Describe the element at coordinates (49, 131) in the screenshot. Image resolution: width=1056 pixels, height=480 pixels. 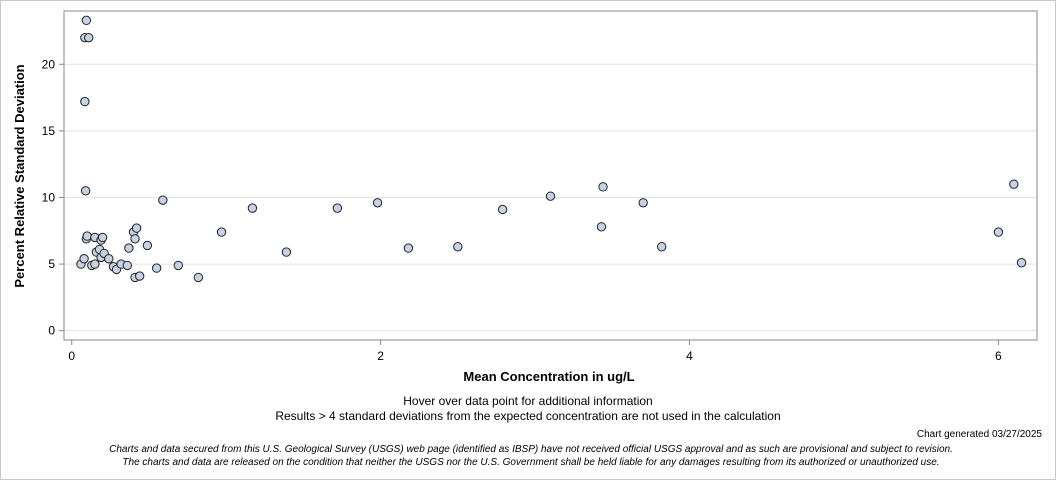
I see `y-tick-label: 15` at that location.